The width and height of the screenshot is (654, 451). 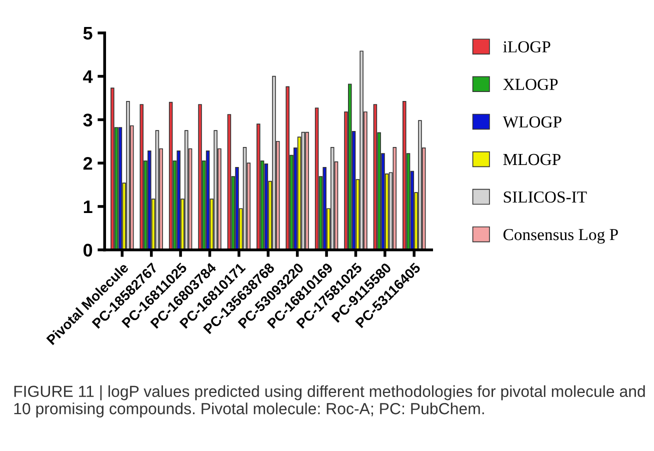 What do you see at coordinates (88, 207) in the screenshot?
I see `y-tick-label: 1` at bounding box center [88, 207].